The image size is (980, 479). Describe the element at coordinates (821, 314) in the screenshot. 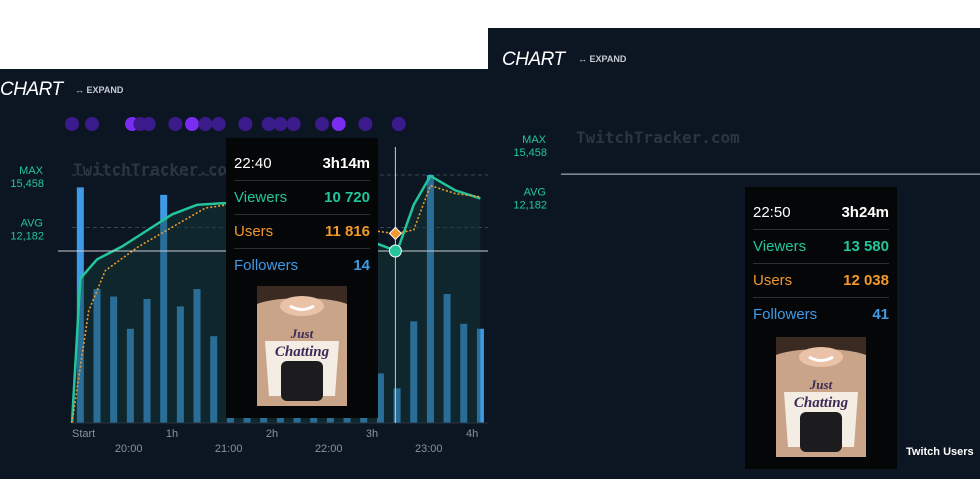

I see `tooltip-followers-row: Followers 41` at that location.